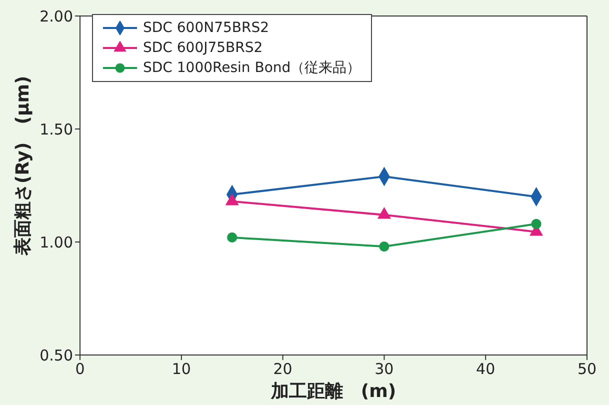 This screenshot has width=609, height=405. I want to click on x-tick-label: 50, so click(587, 369).